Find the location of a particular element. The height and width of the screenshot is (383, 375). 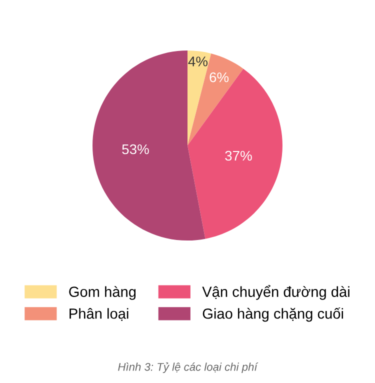

data-label: 53% is located at coordinates (135, 149).